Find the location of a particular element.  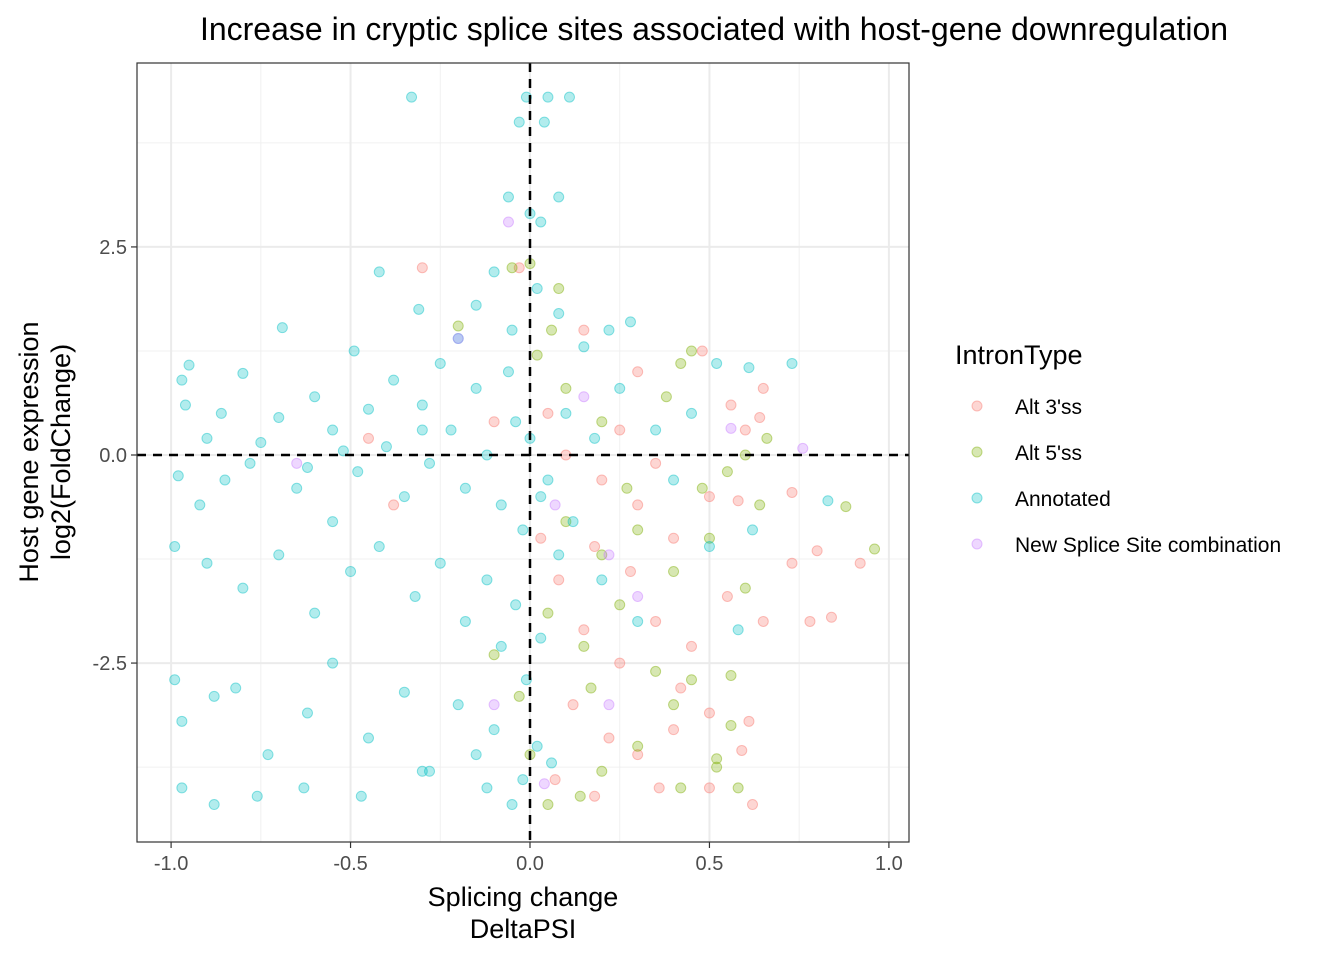

x-axis-label-line2: DeltaPSI is located at coordinates (523, 929).